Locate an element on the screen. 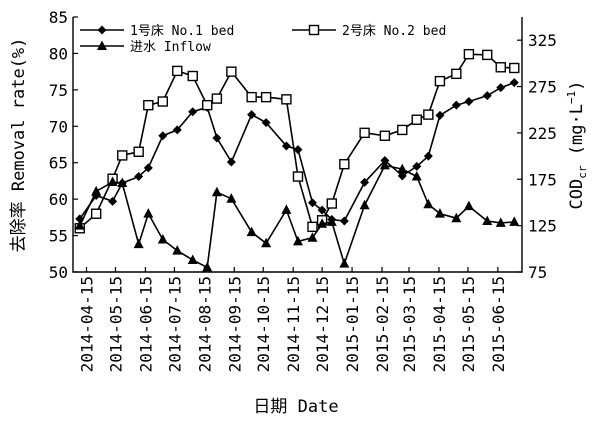  legend-label-3: 进水 Inflow is located at coordinates (170, 47).